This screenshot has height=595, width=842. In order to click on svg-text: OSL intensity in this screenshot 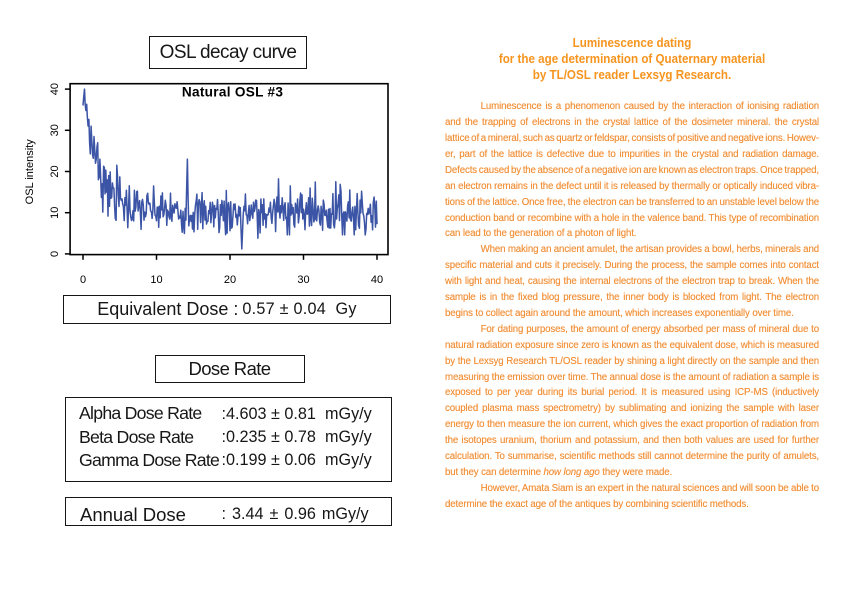, I will do `click(30, 172)`.